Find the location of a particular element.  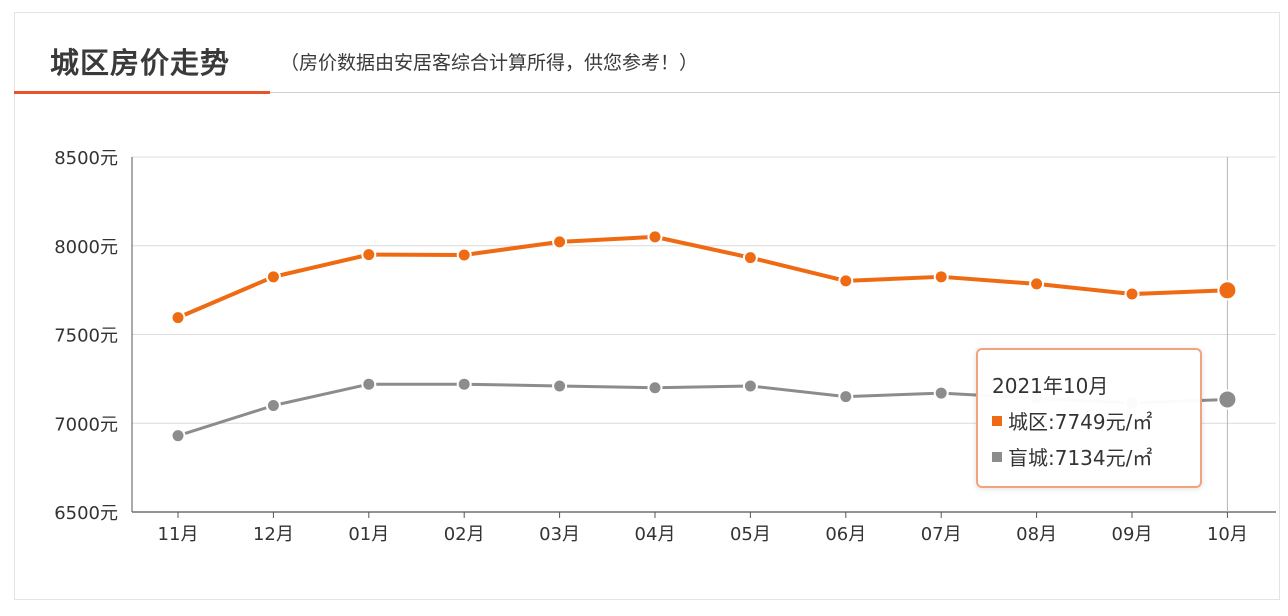

y-tick-label: 7000元 is located at coordinates (86, 424).